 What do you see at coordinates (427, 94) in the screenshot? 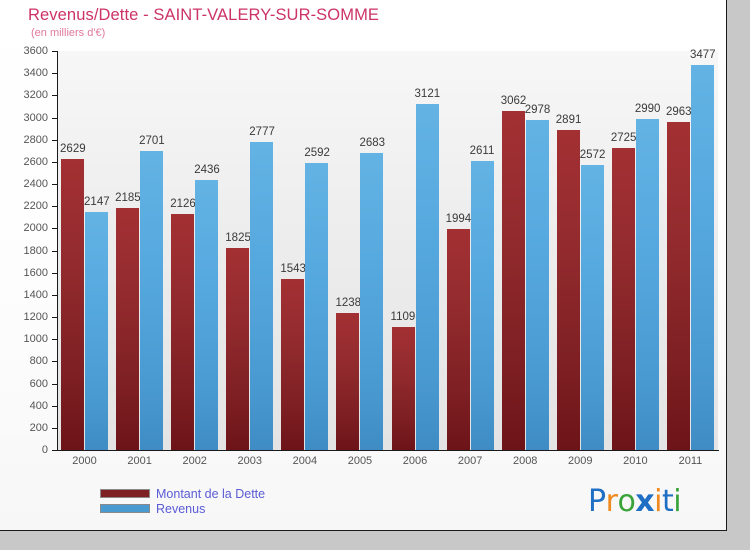
I see `bar-value-label: 3121` at bounding box center [427, 94].